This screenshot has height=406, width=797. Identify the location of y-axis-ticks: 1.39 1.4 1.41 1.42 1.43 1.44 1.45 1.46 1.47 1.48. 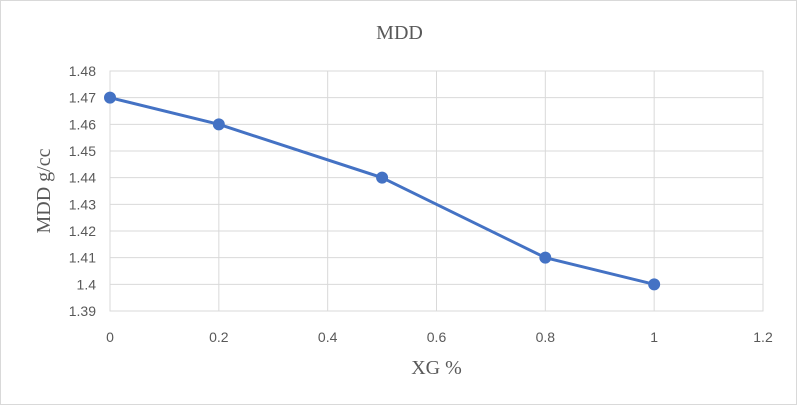
(82, 191).